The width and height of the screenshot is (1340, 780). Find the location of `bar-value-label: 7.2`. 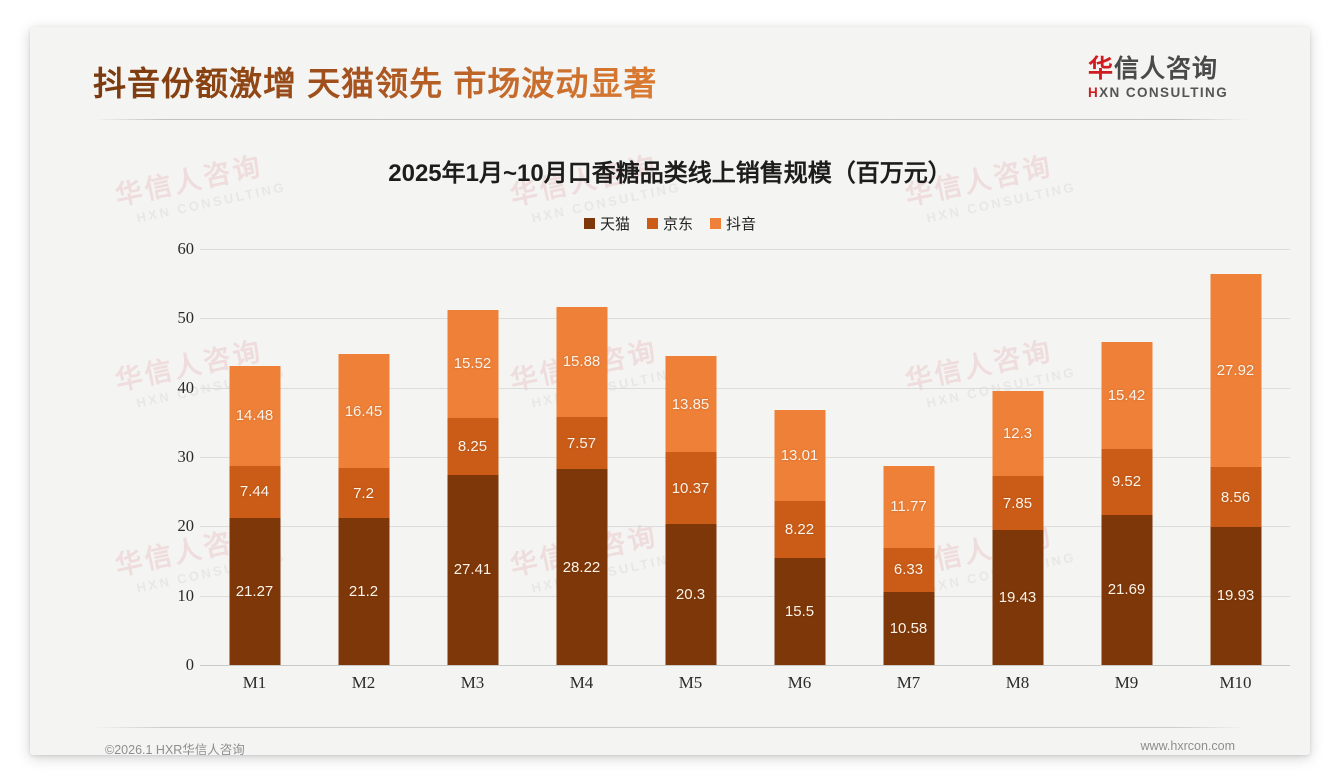

bar-value-label: 7.2 is located at coordinates (363, 493).